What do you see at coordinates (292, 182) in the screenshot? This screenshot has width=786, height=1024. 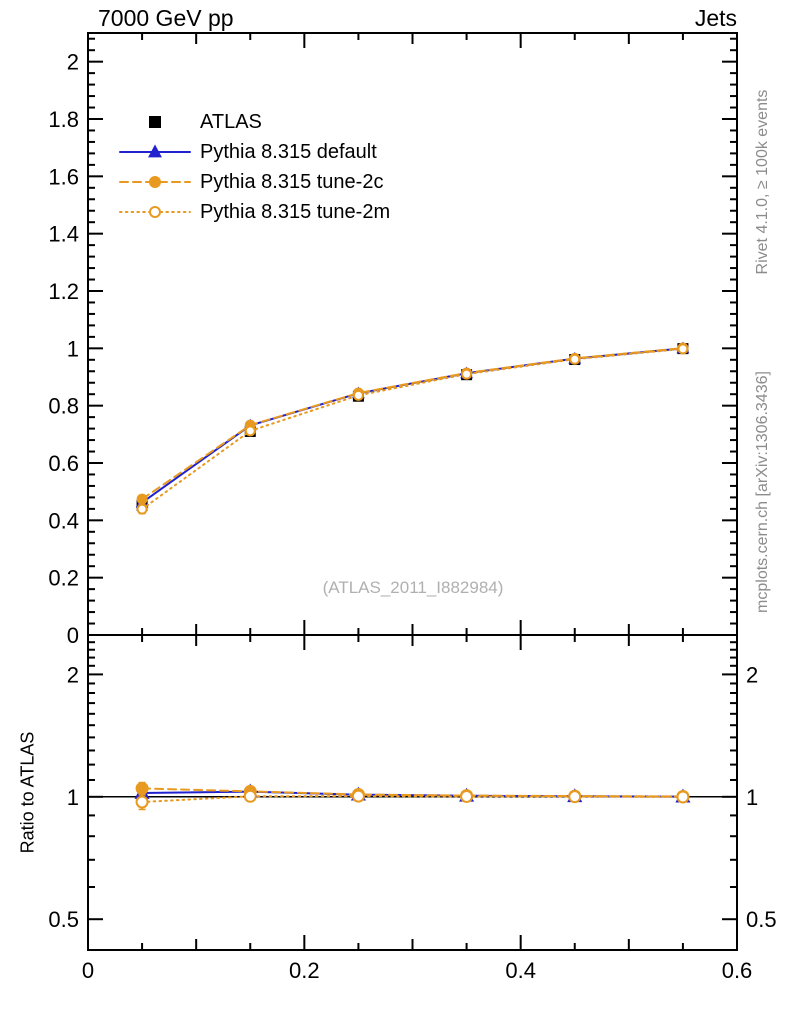 I see `legend-label-pythia-tune-2c: Pythia 8.315 tune-2c` at bounding box center [292, 182].